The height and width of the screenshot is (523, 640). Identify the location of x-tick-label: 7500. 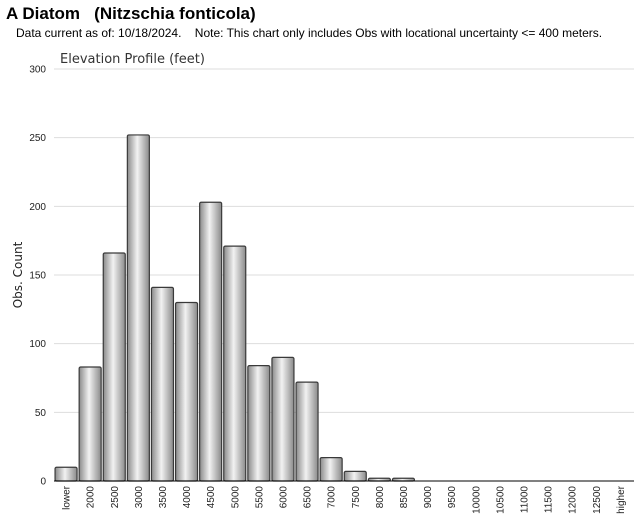
(356, 497).